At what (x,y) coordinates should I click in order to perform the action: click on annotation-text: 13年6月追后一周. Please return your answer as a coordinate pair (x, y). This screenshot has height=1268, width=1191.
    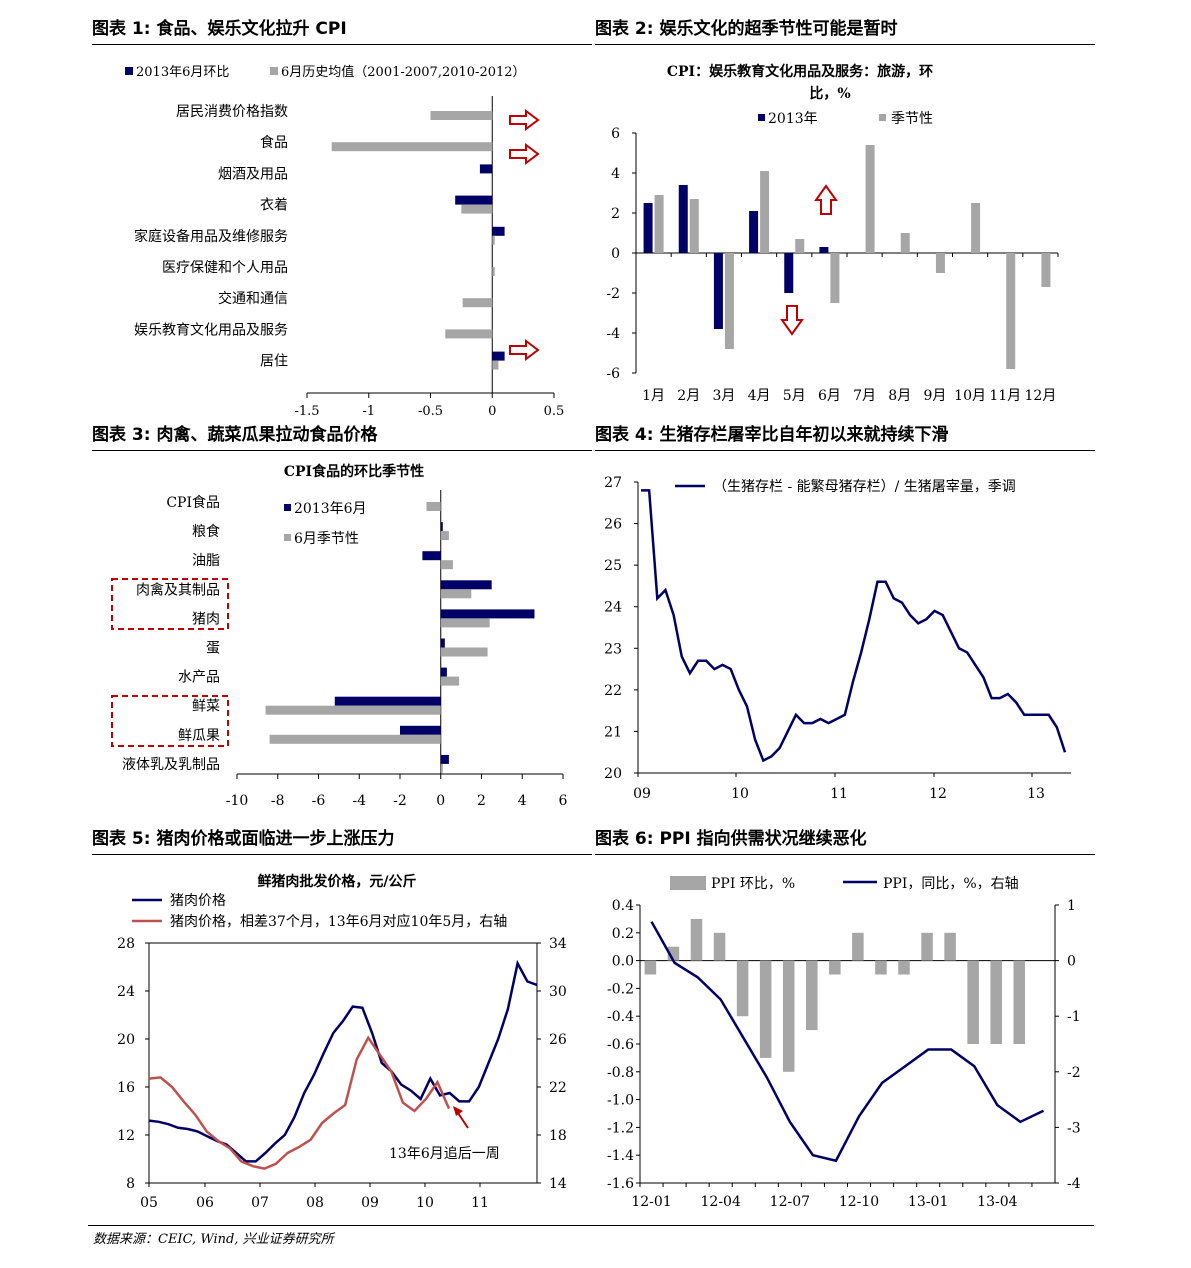
    Looking at the image, I should click on (444, 1154).